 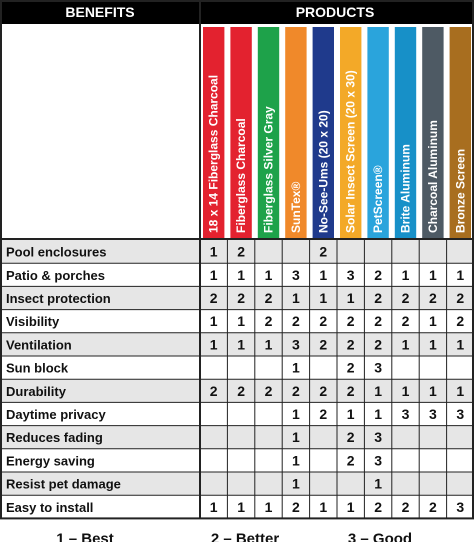 What do you see at coordinates (351, 151) in the screenshot?
I see `product-label: Solar Insect Screen (20 x 30)` at bounding box center [351, 151].